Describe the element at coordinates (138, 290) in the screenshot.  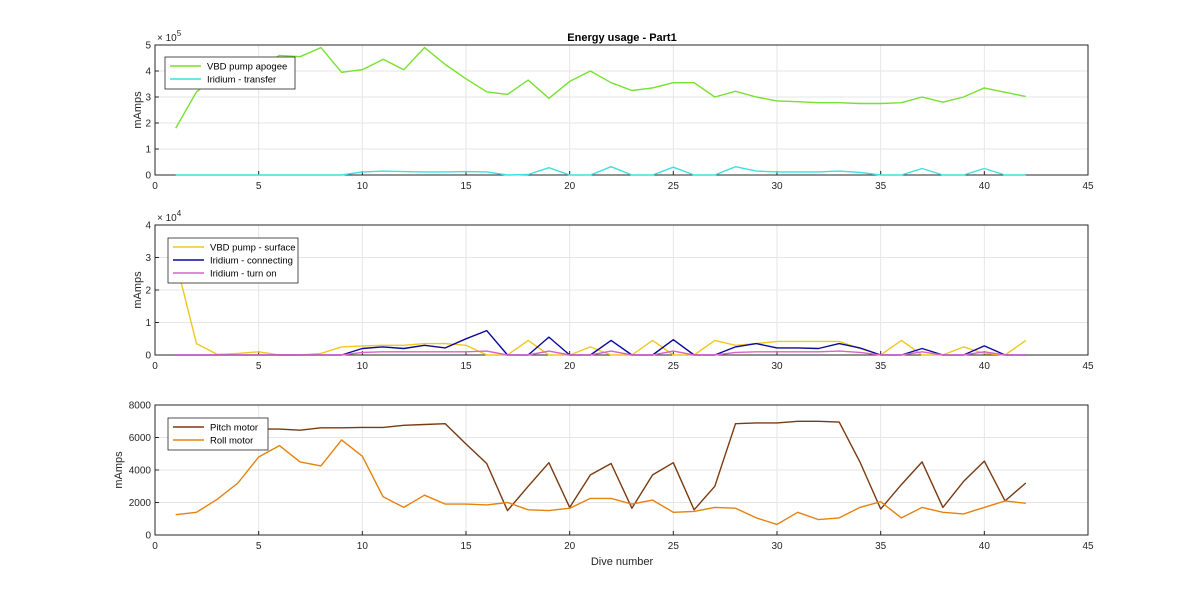
I see `subplot-2-ylabel: mAmps` at that location.